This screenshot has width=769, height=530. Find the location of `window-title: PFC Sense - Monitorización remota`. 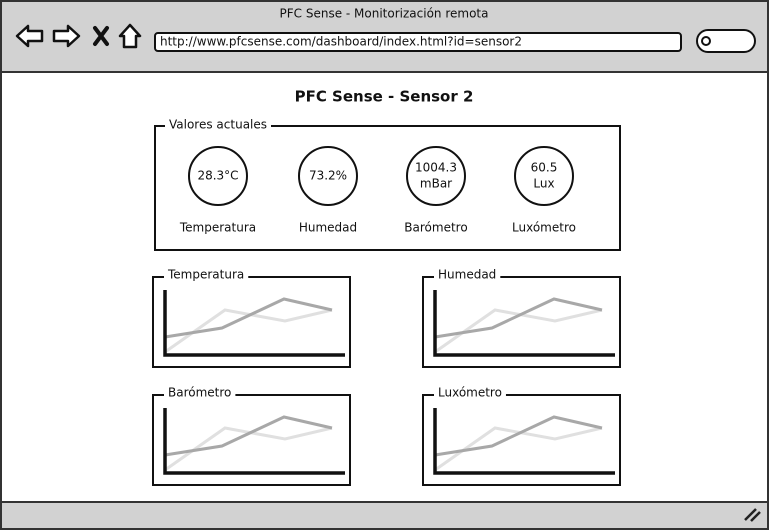

window-title: PFC Sense - Monitorización remota is located at coordinates (384, 14).